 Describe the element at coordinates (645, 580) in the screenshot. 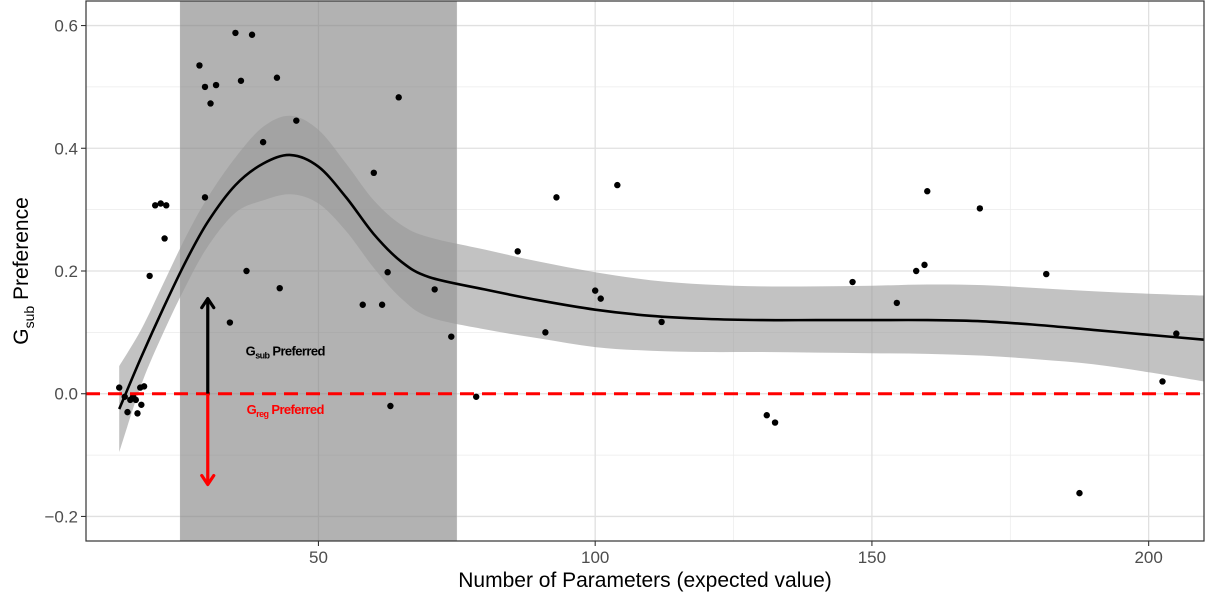

I see `x-axis-title: Number of Parameters (expected value)` at that location.